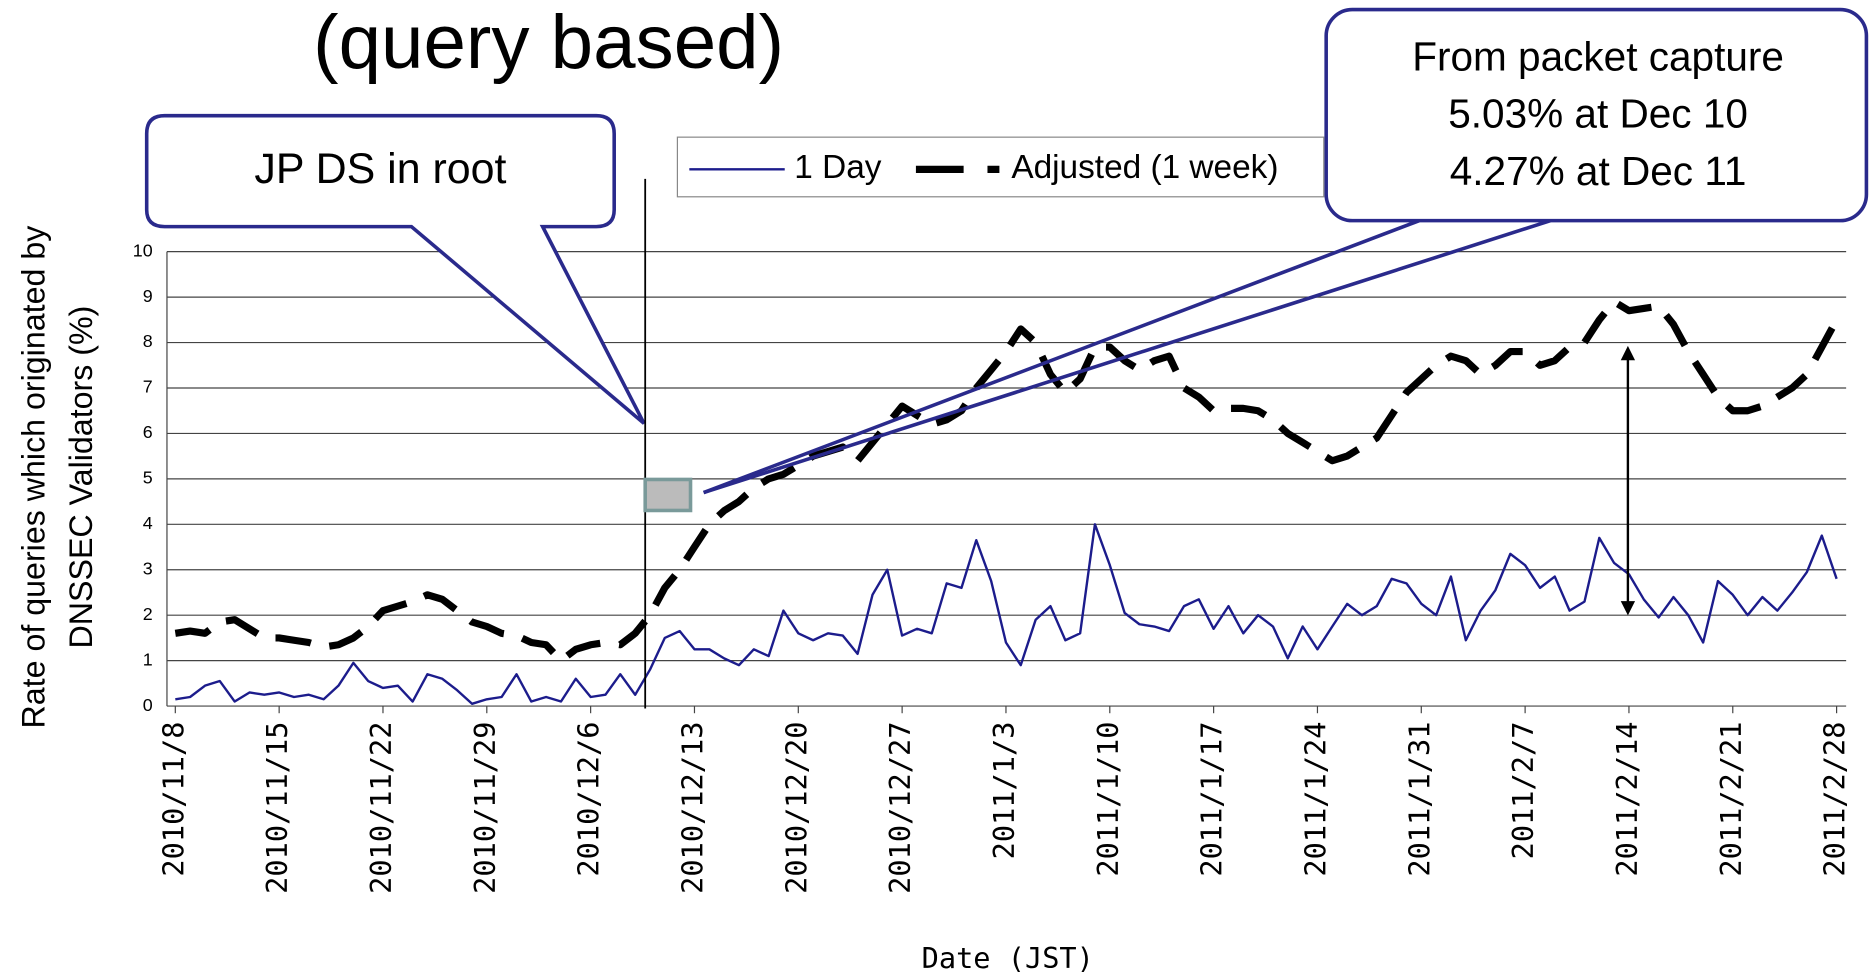 This screenshot has height=978, width=1870. I want to click on callout-text: 4.27% at Dec 11, so click(1598, 171).